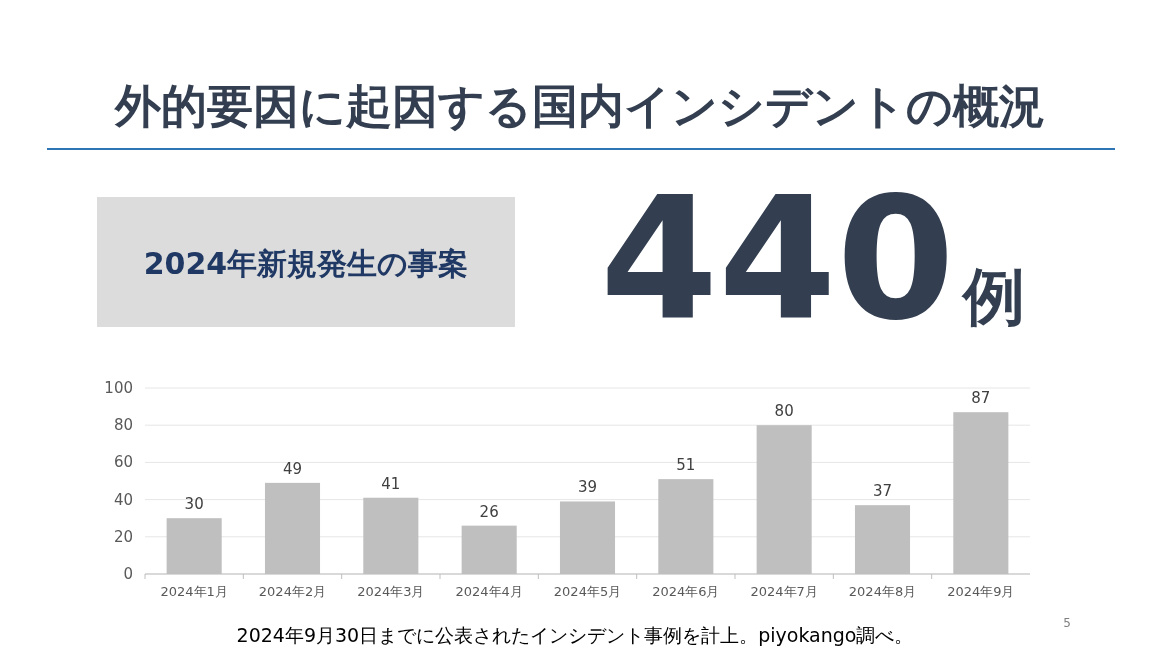  I want to click on x-tick-label: 2024年3月, so click(391, 591).